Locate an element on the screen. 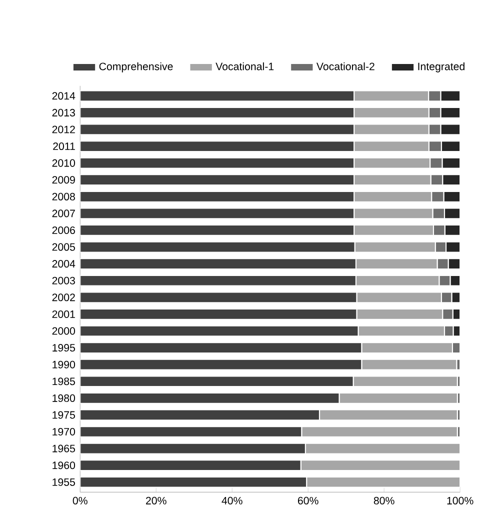  x-tick-label: 20% is located at coordinates (156, 500).